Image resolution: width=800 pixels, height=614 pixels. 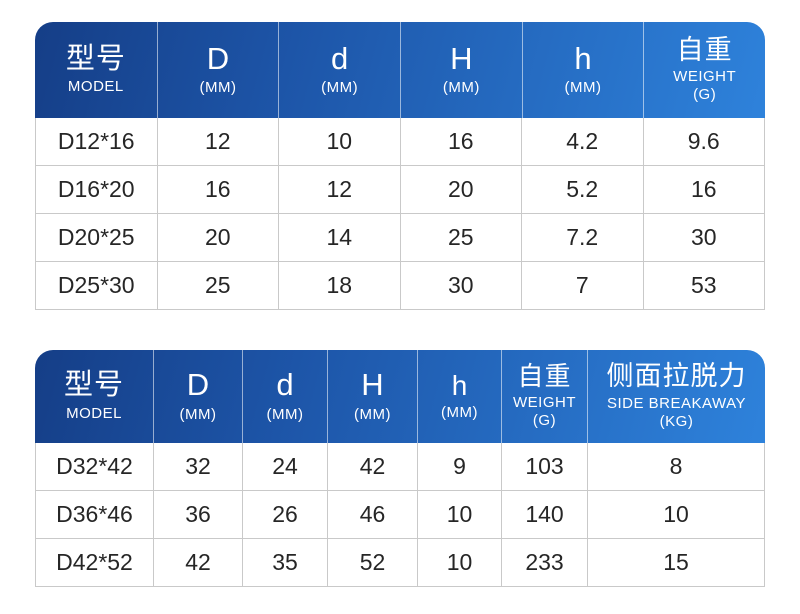 I want to click on table-cell: 4.2, so click(x=583, y=142).